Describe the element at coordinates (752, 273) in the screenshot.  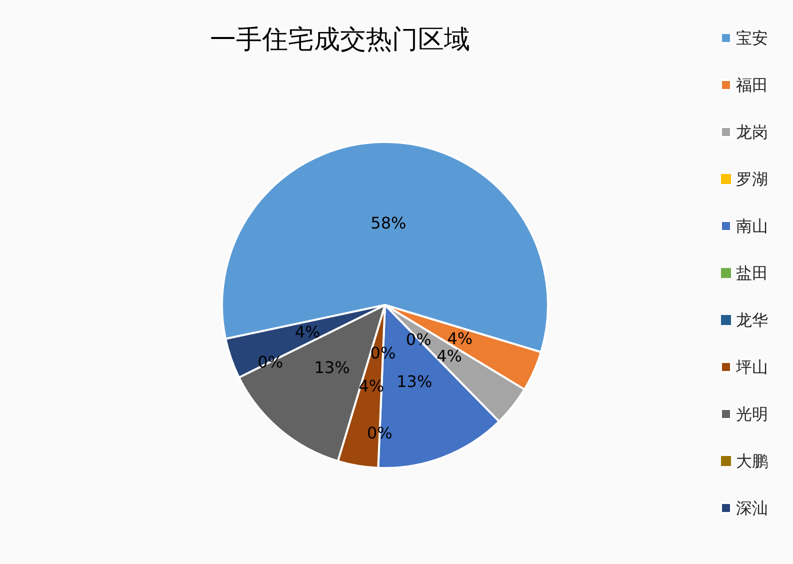
I see `legend-label: 盐田` at that location.